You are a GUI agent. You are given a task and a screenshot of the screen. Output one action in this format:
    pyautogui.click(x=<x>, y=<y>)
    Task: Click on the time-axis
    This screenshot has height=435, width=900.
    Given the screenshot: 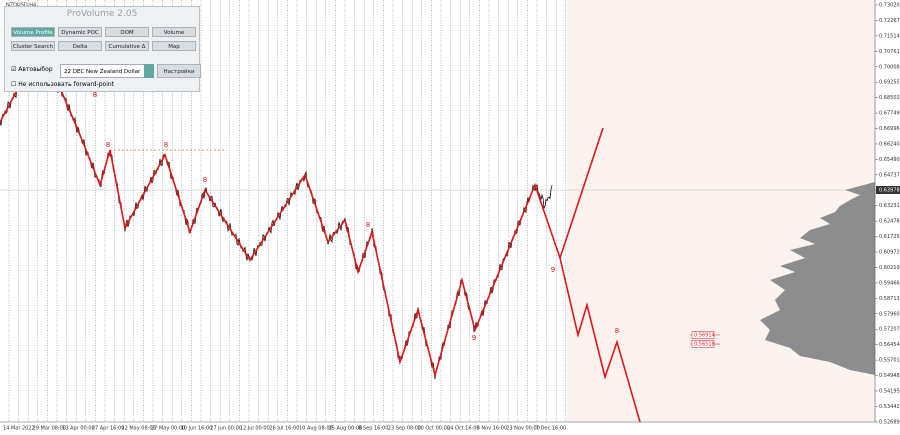 What is the action you would take?
    pyautogui.click(x=450, y=428)
    